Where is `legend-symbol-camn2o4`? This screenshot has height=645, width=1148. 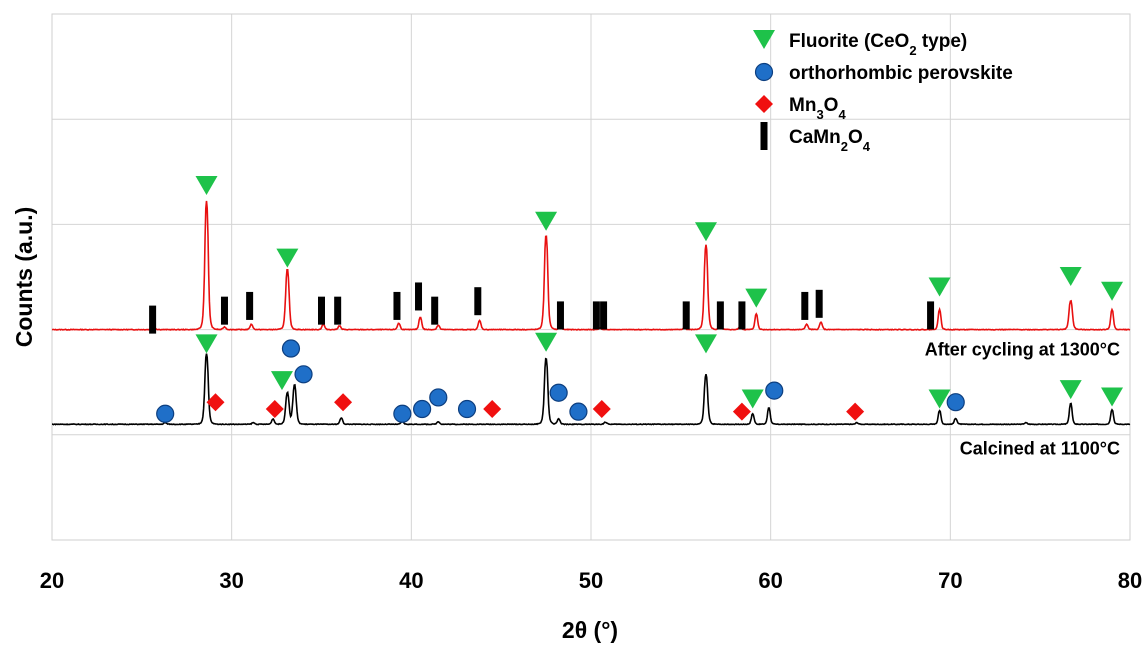 legend-symbol-camn2o4 is located at coordinates (764, 136).